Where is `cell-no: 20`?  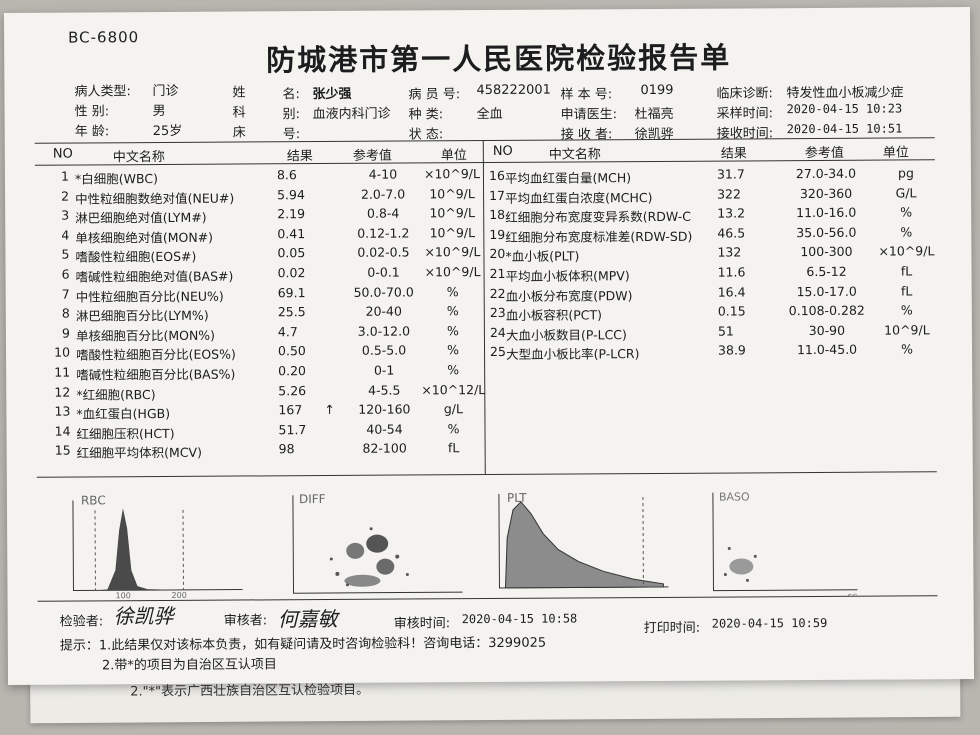 cell-no: 20 is located at coordinates (497, 254).